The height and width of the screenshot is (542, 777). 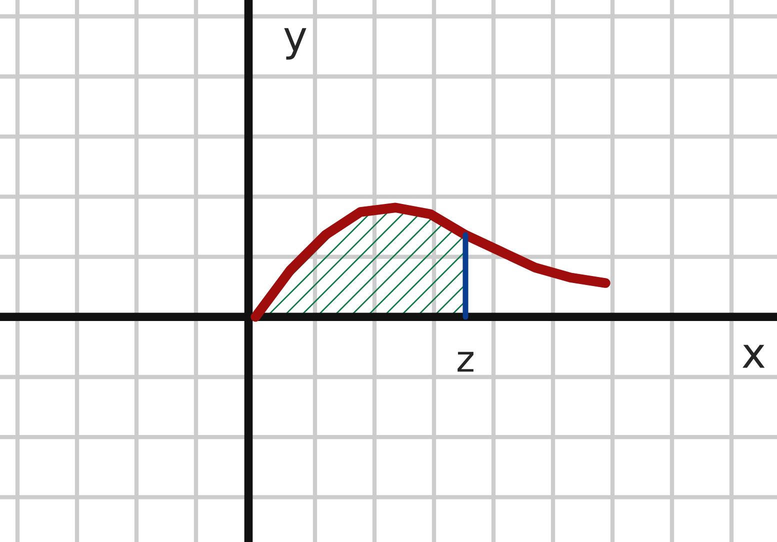 I want to click on x-axis-title: x, so click(x=753, y=356).